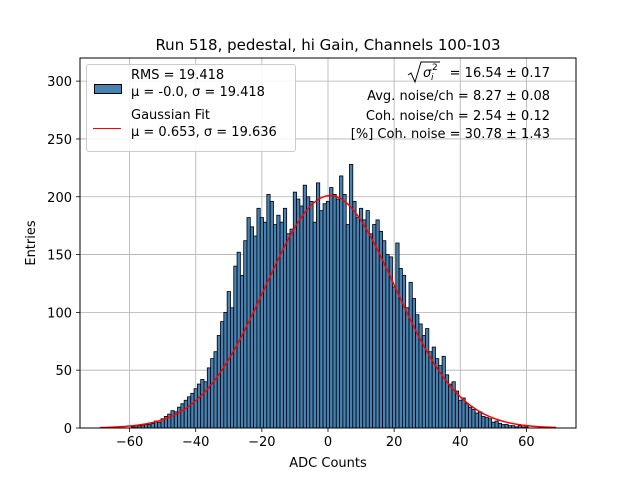 The height and width of the screenshot is (480, 640). I want to click on legend-histogram-stats: μ = -0.0, σ = 19.418, so click(198, 92).